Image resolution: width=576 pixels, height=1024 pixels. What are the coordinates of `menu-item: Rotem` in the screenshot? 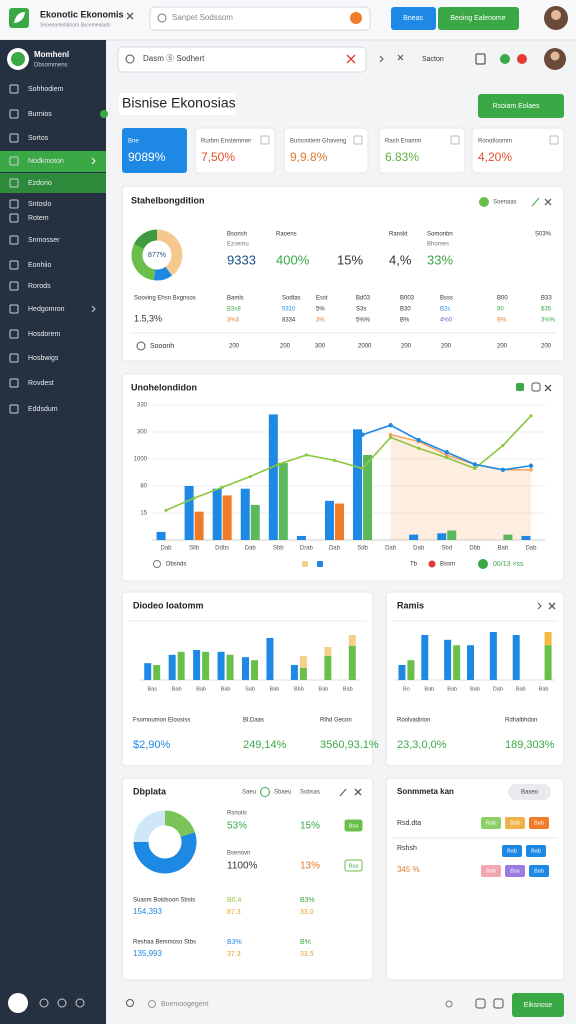 It's located at (38, 218).